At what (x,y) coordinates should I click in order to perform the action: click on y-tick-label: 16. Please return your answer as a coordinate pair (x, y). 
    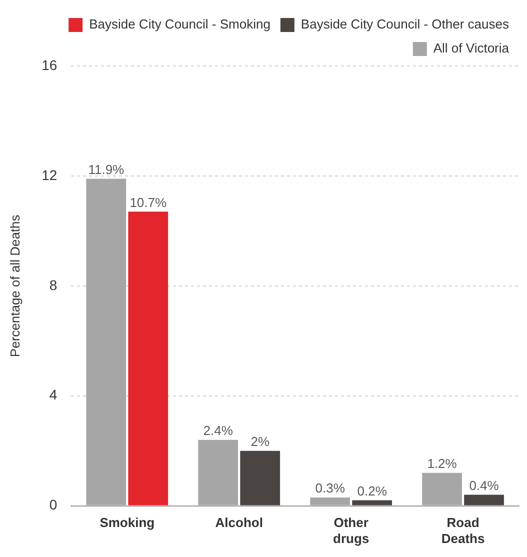
    Looking at the image, I should click on (50, 64).